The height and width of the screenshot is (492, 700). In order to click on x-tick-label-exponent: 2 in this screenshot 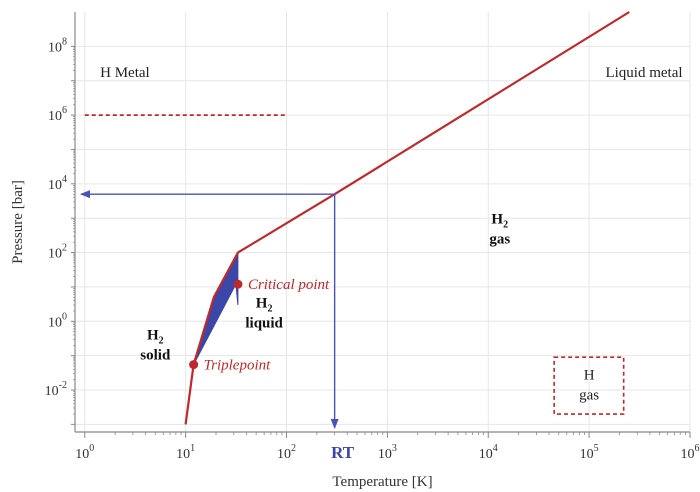, I will do `click(293, 448)`.